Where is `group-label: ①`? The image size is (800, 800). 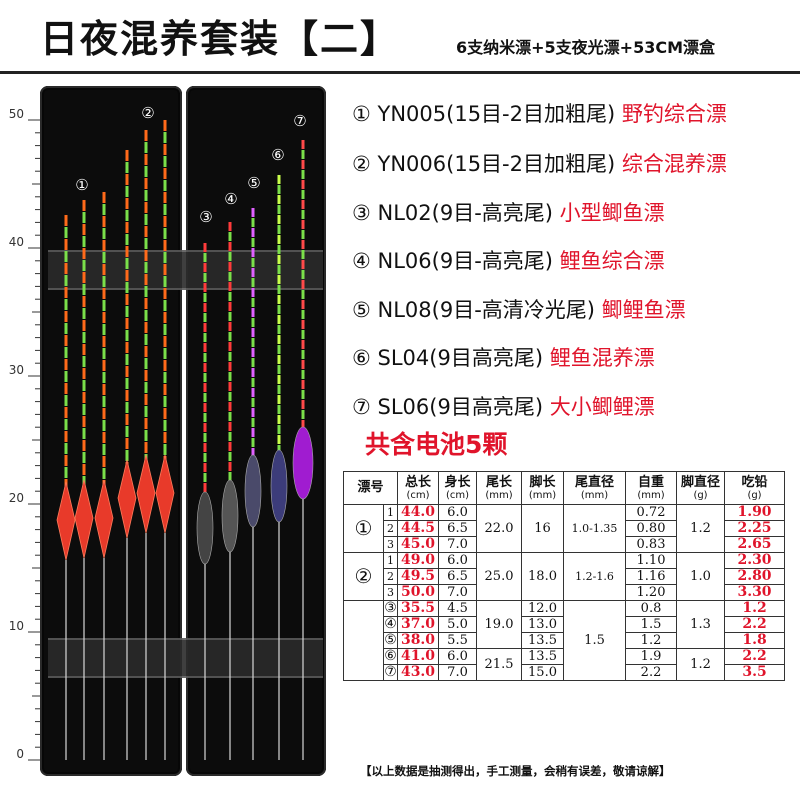
group-label: ① is located at coordinates (363, 528).